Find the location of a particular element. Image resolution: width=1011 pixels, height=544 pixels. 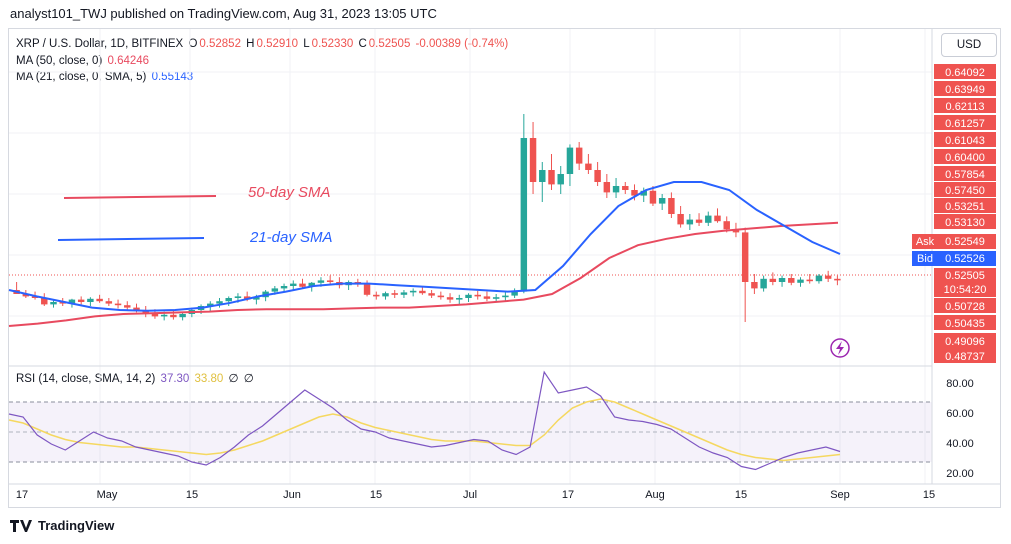

ma21-label: MA (21, close, 0, SMA, 5) is located at coordinates (81, 77).